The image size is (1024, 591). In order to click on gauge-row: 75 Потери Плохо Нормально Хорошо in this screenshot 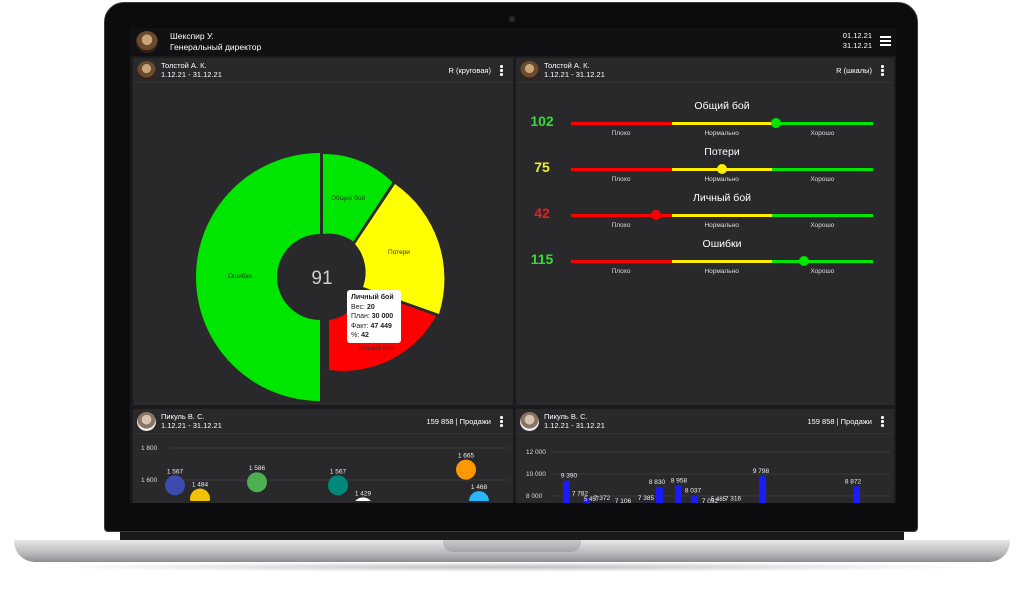, I will do `click(705, 163)`.